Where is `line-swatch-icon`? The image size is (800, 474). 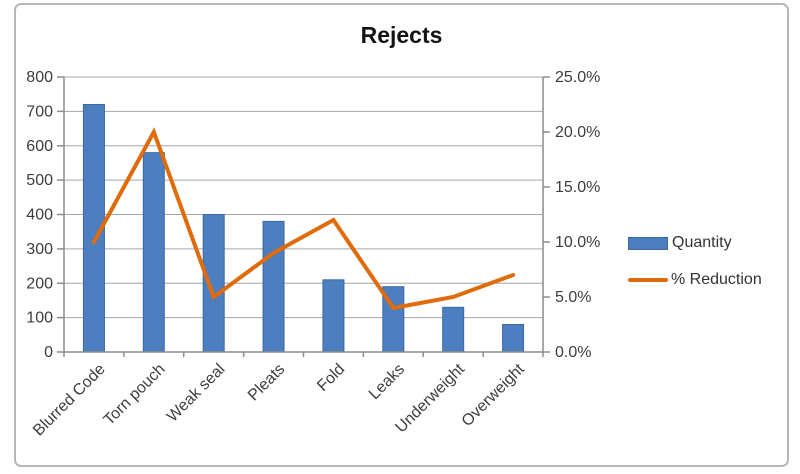 line-swatch-icon is located at coordinates (648, 280).